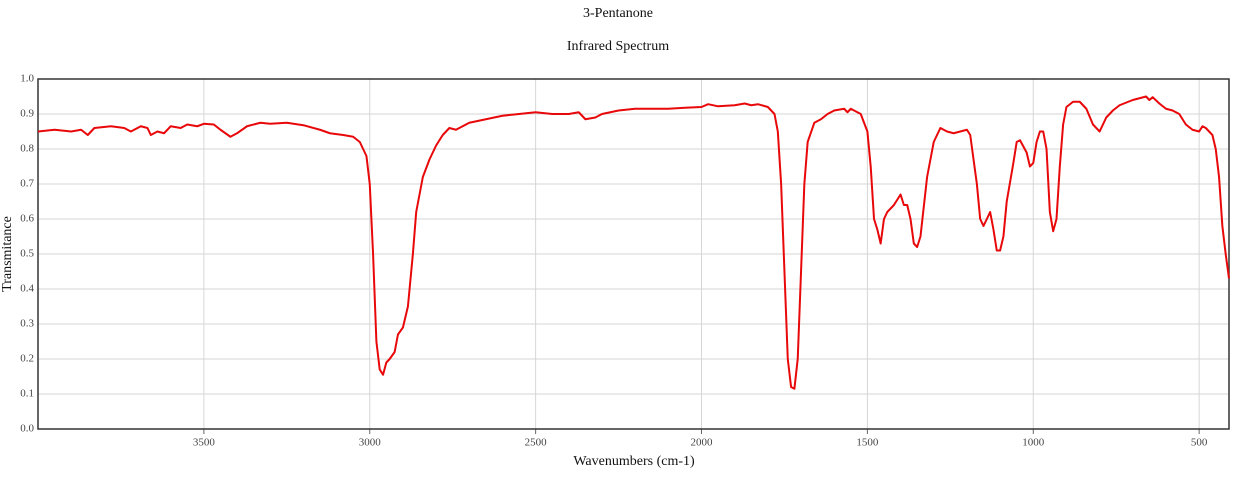 This screenshot has height=482, width=1236. What do you see at coordinates (618, 46) in the screenshot?
I see `chart-subtitle: Infrared Spectrum` at bounding box center [618, 46].